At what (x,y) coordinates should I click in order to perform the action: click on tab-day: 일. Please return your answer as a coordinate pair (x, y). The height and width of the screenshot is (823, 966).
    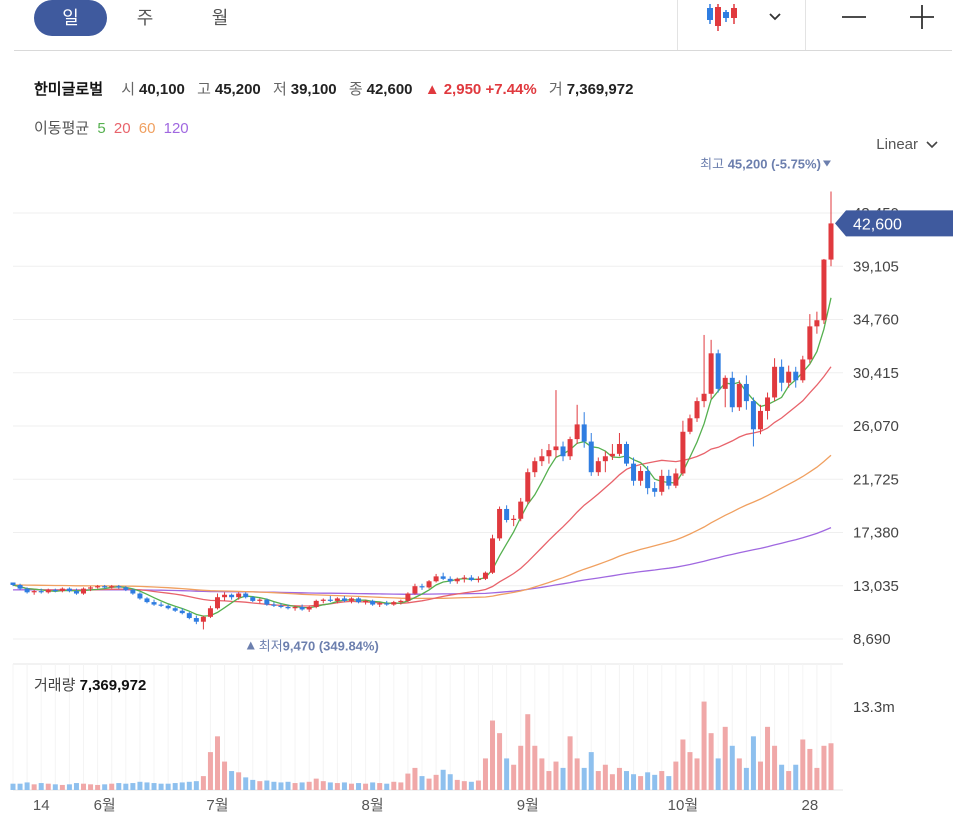
    Looking at the image, I should click on (70, 18).